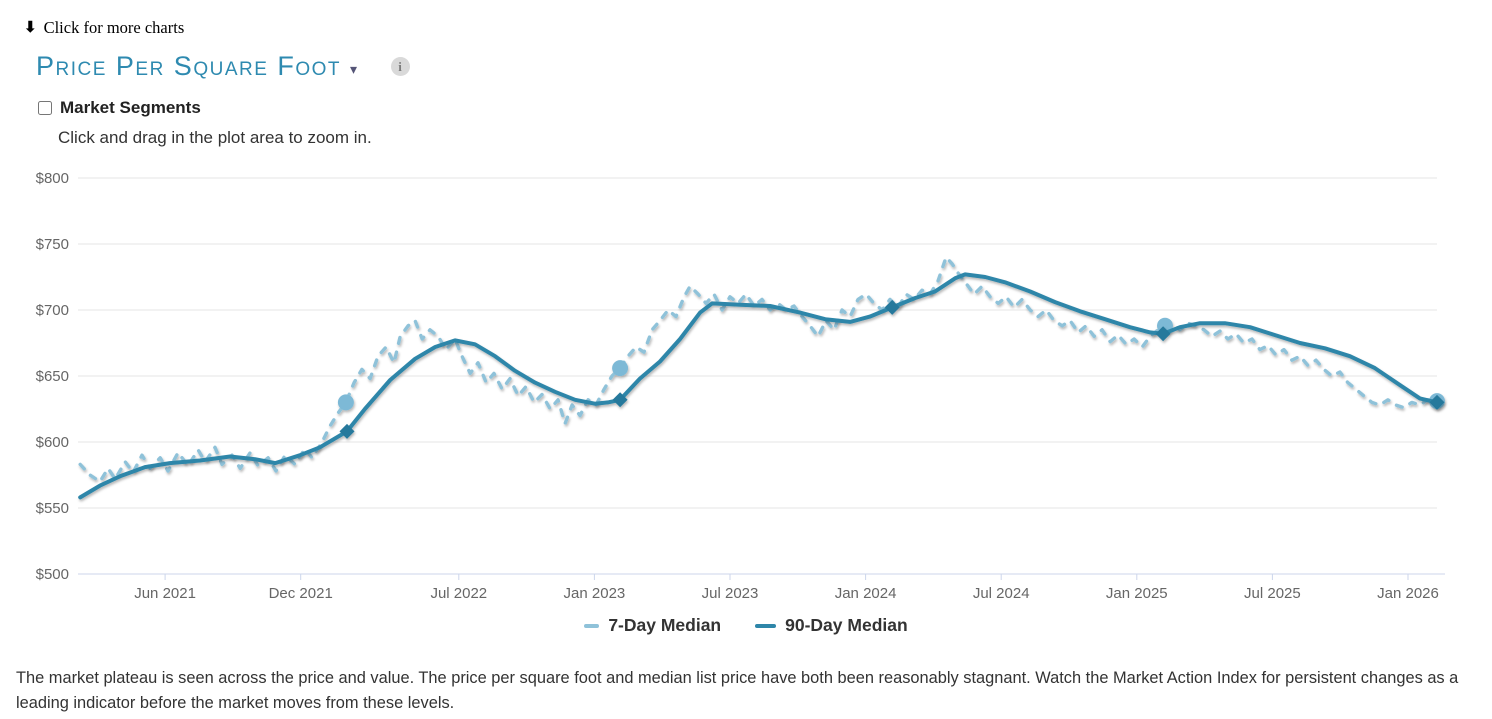 The width and height of the screenshot is (1492, 719). Describe the element at coordinates (758, 28) in the screenshot. I see `more-charts-link: ⬇ Click for more charts` at that location.